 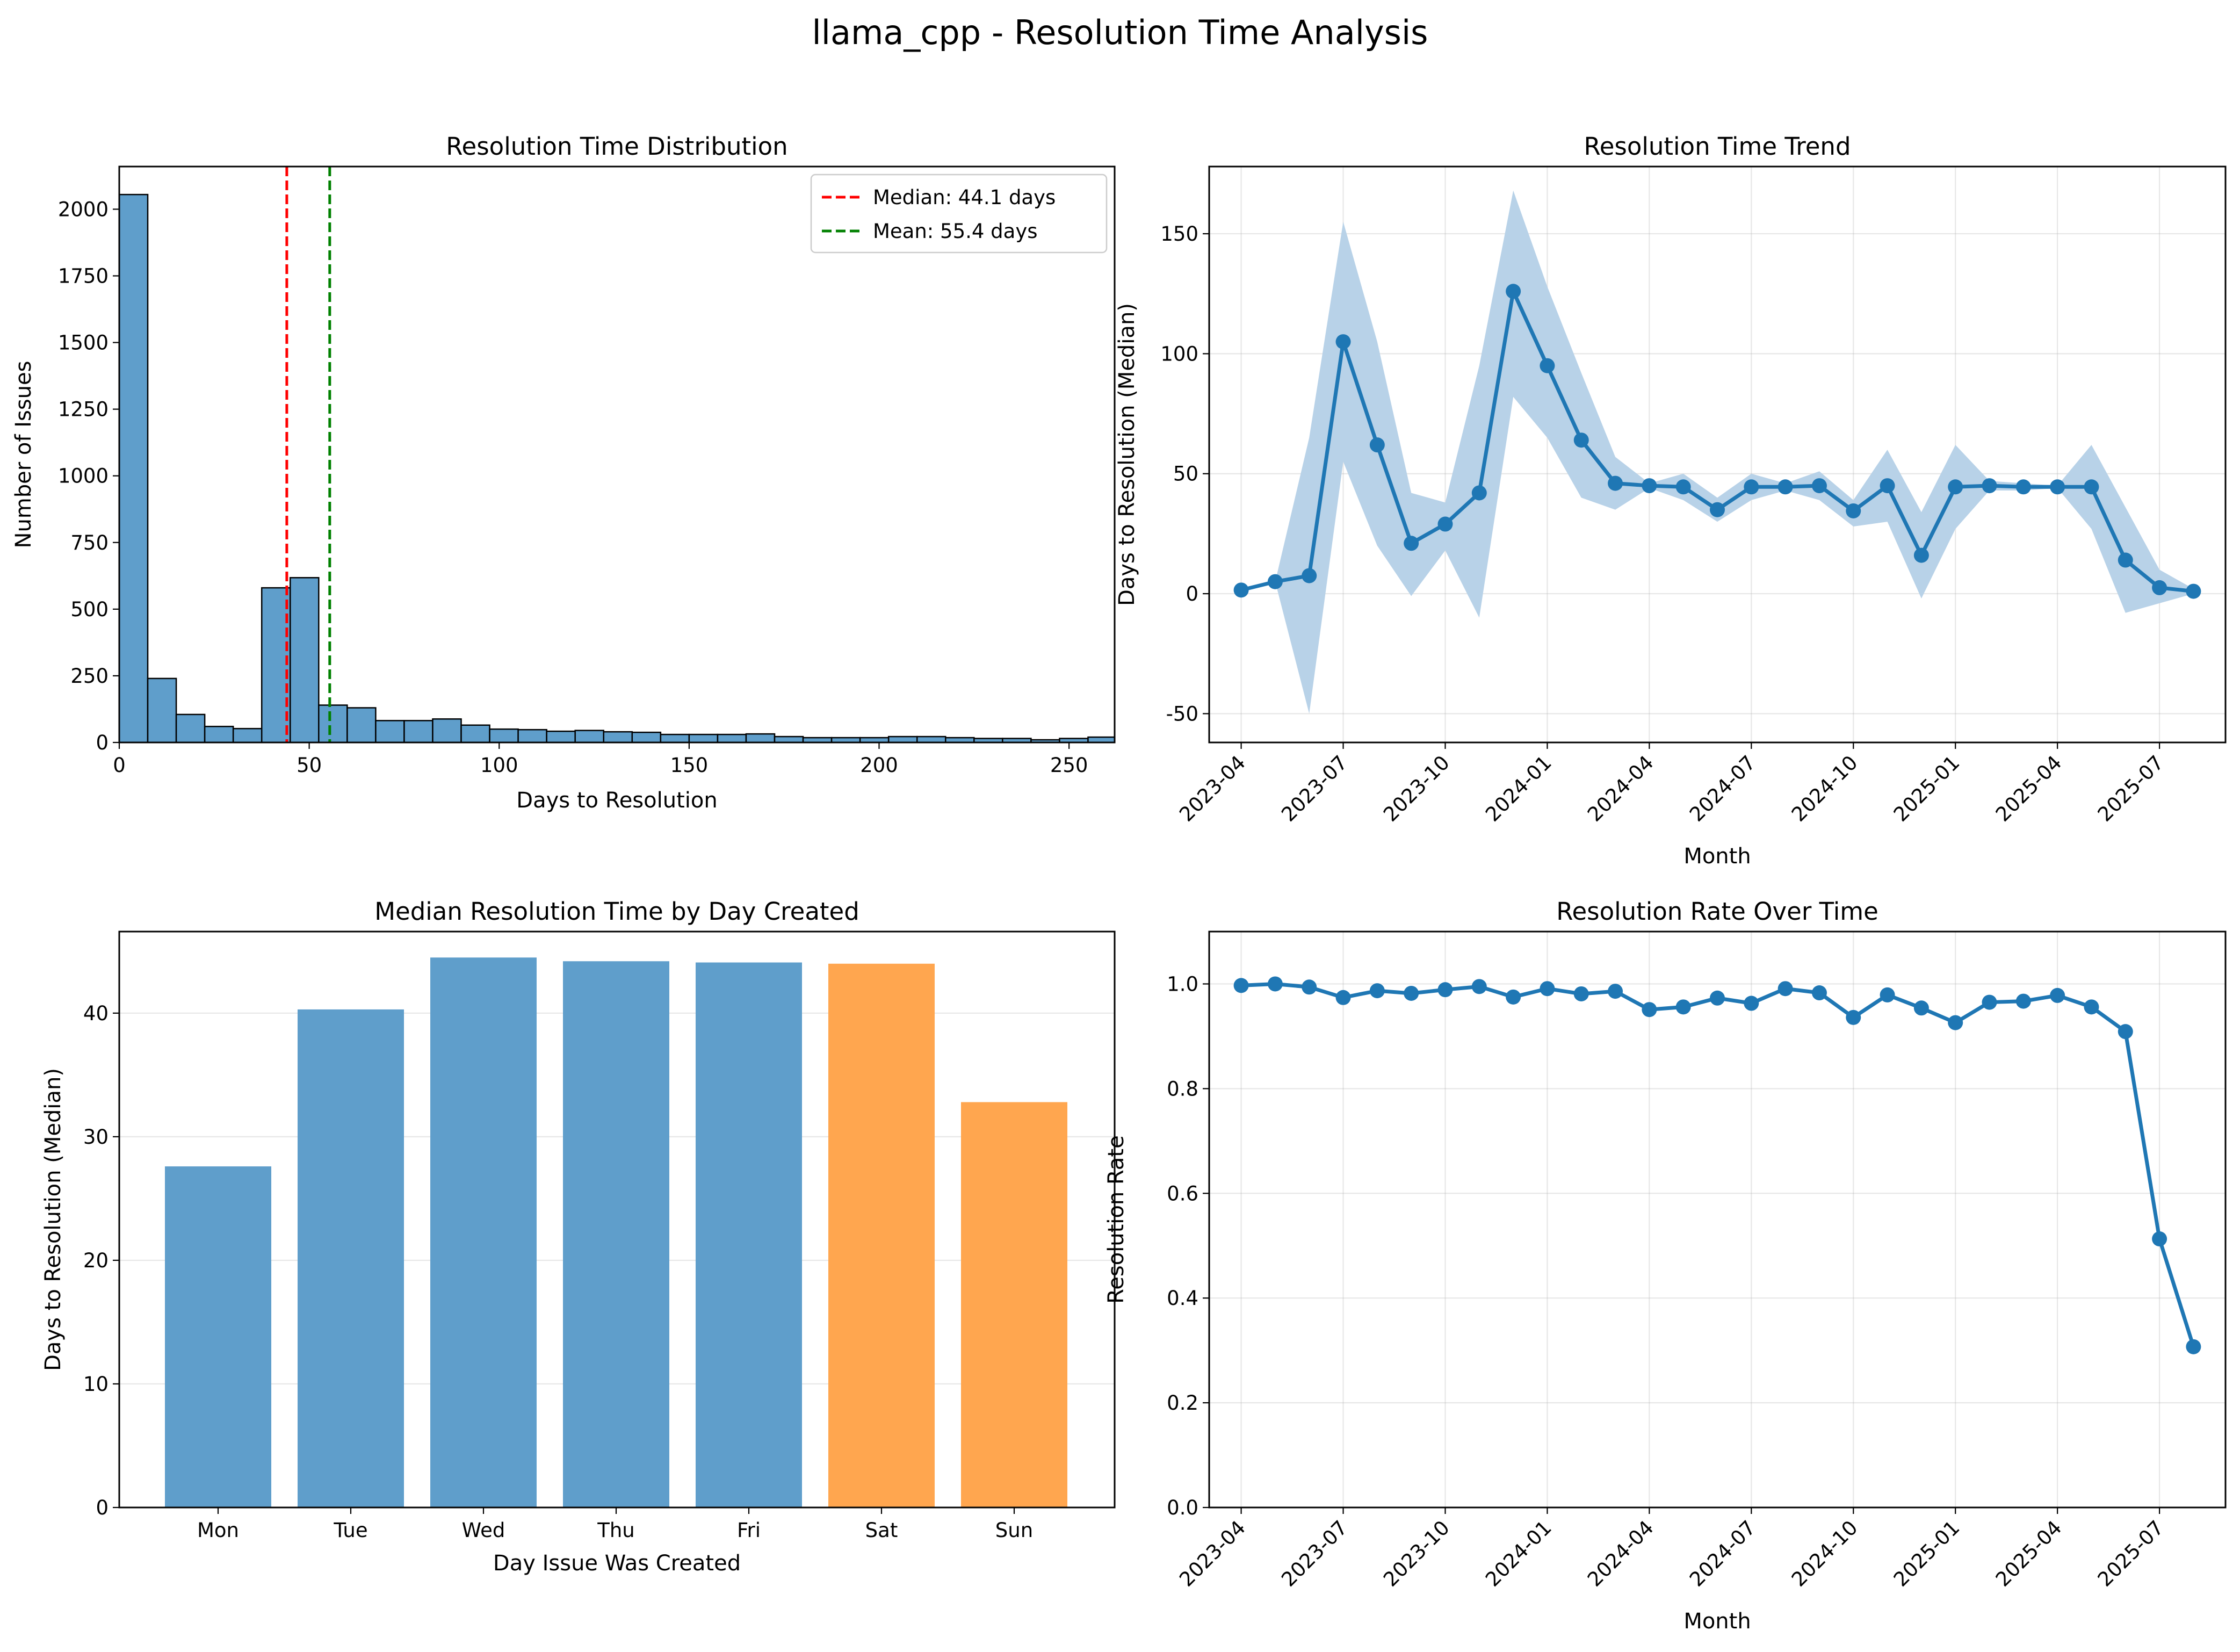 What do you see at coordinates (1717, 146) in the screenshot?
I see `panel-title: Resolution Time Trend` at bounding box center [1717, 146].